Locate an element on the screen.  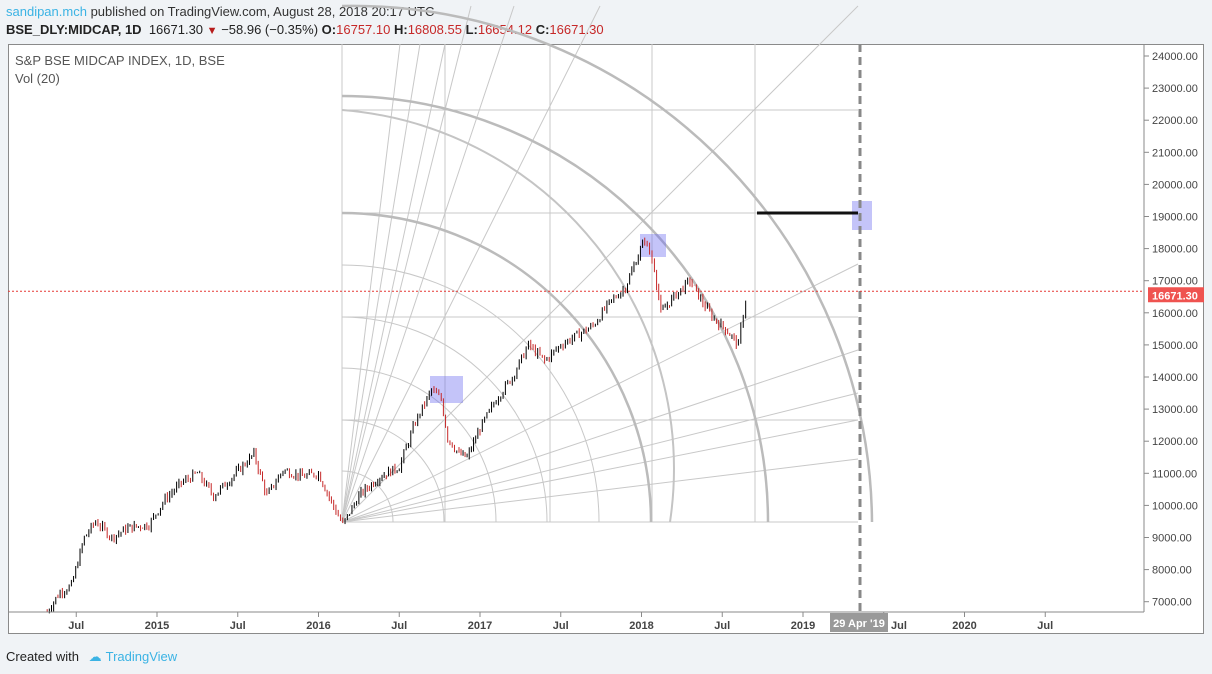
last-price-badge: 16671.30 is located at coordinates (1176, 295).